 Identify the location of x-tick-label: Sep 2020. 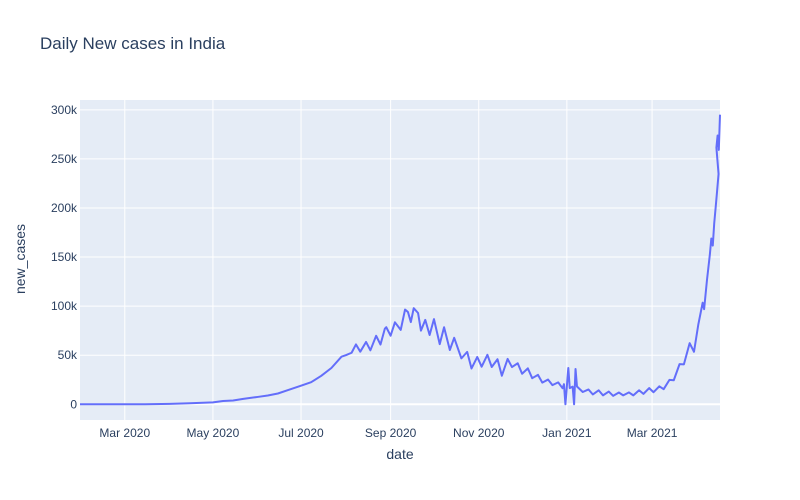
(391, 433).